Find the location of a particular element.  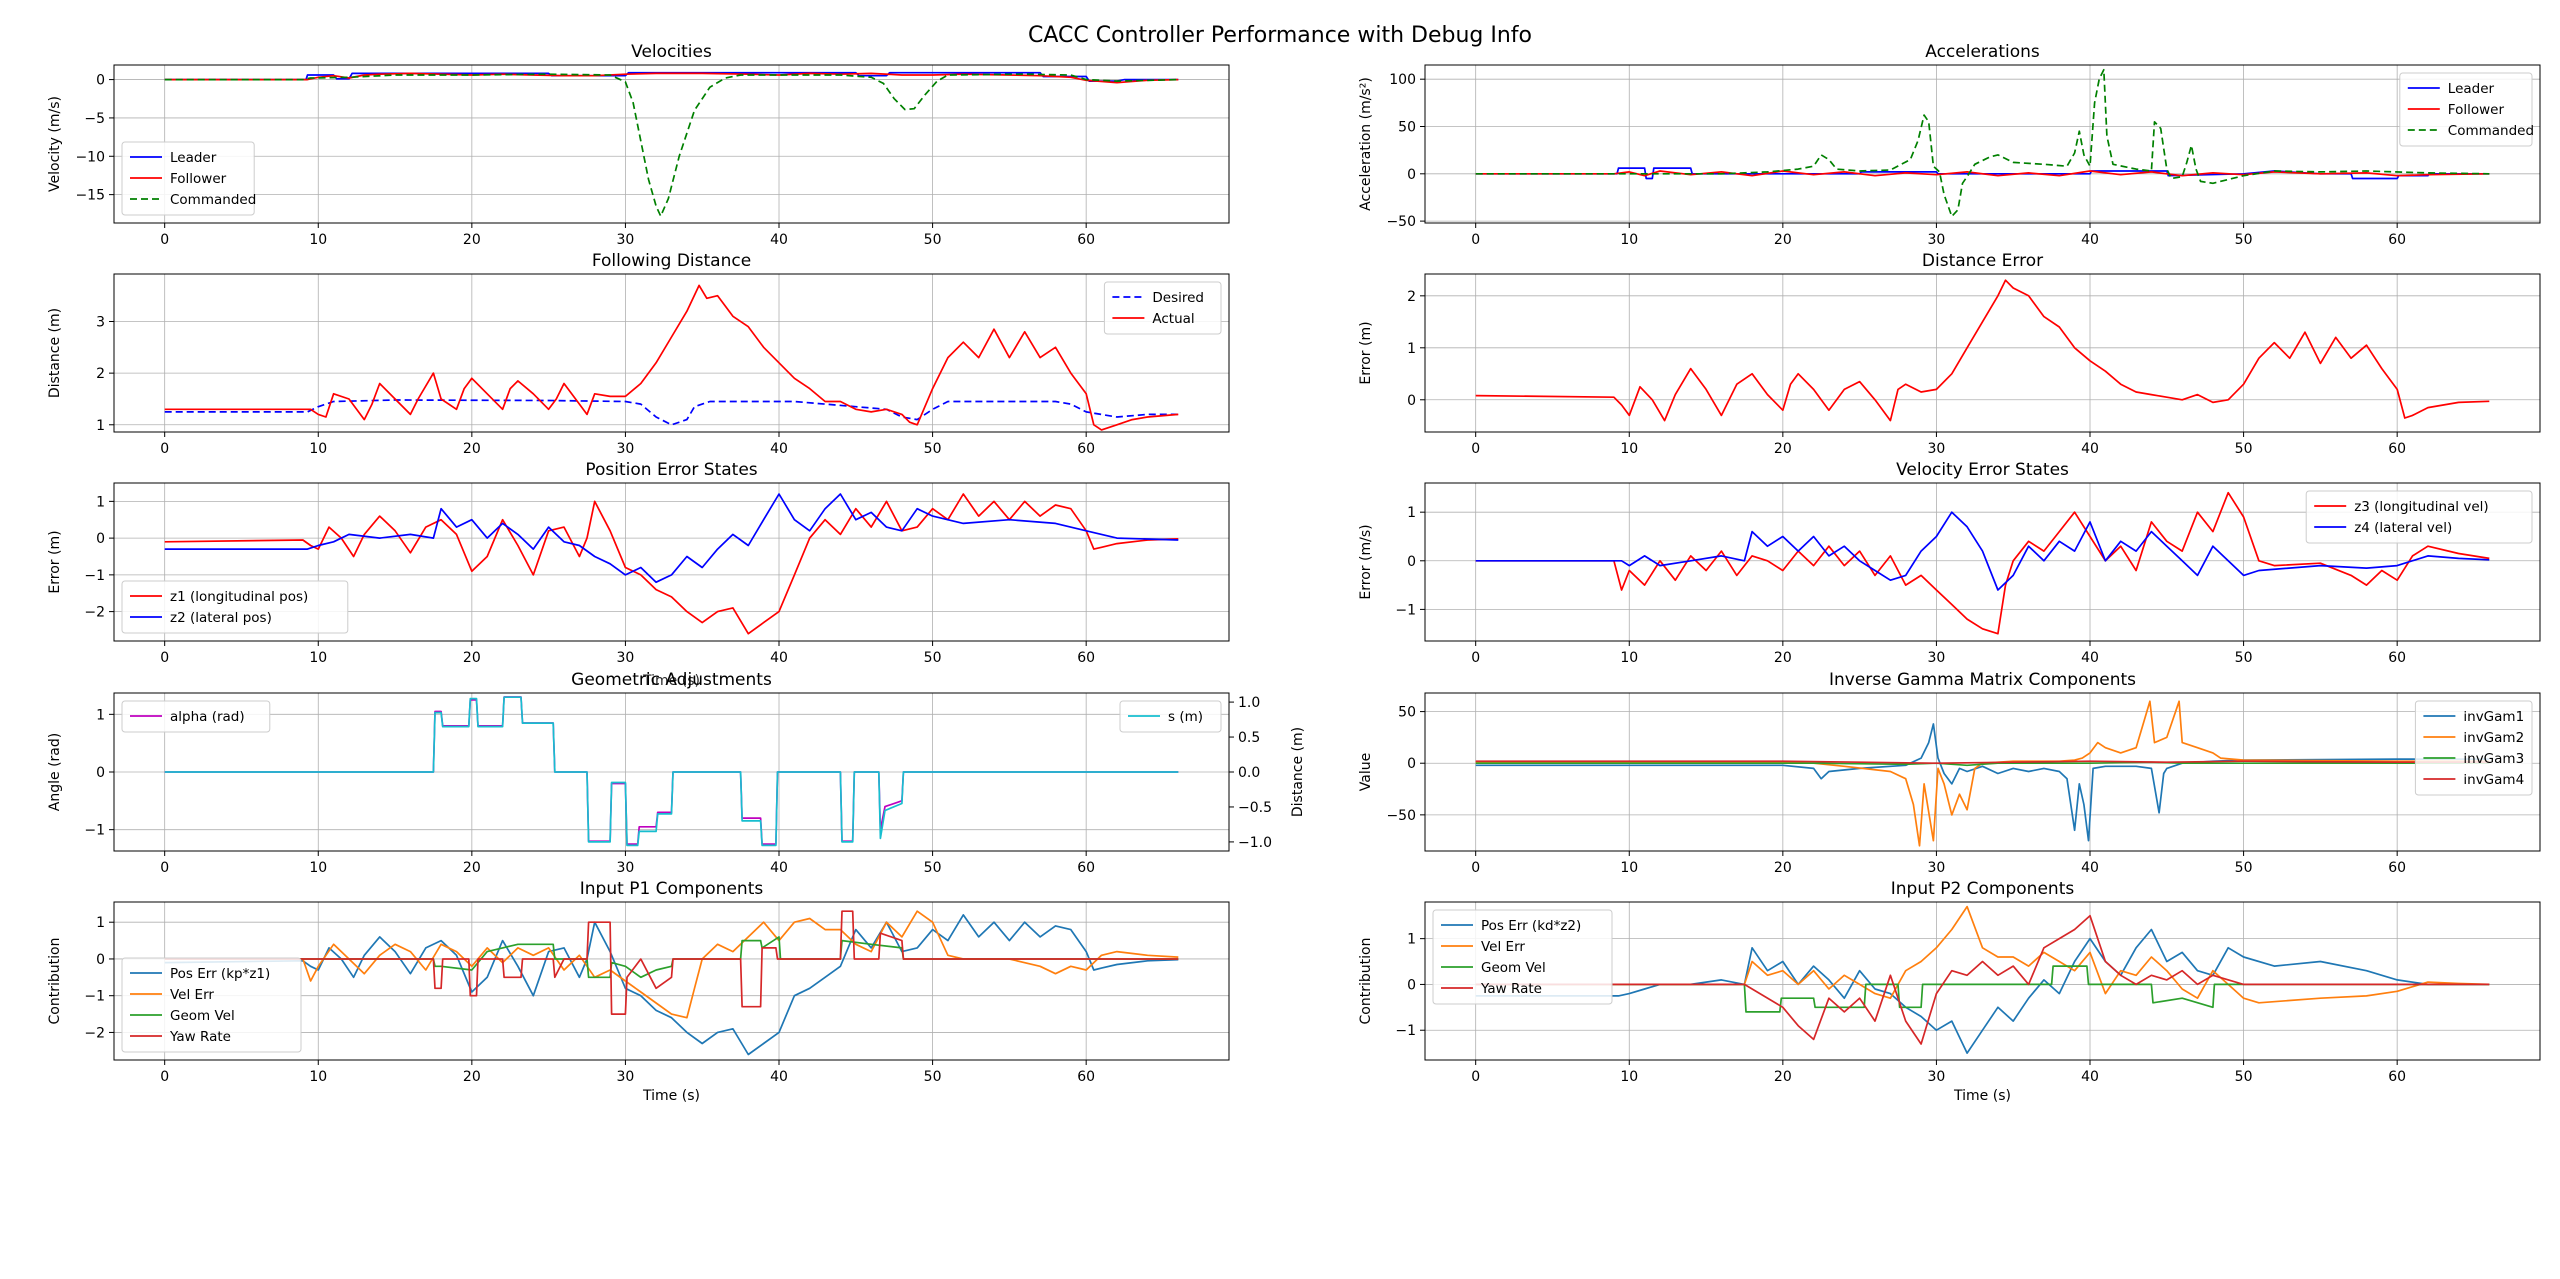

legend: Pos Err (kp*z1) Vel Err Geom Vel Yaw Rate is located at coordinates (211, 1005).